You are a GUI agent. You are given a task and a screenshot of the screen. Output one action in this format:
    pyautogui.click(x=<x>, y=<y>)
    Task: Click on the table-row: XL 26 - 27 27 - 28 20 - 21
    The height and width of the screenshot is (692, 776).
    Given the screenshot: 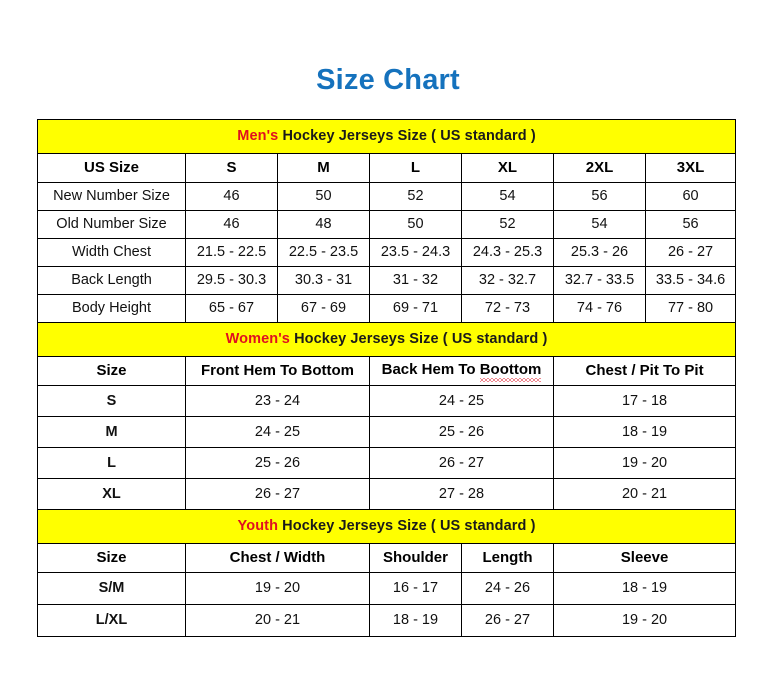 What is the action you would take?
    pyautogui.click(x=387, y=494)
    